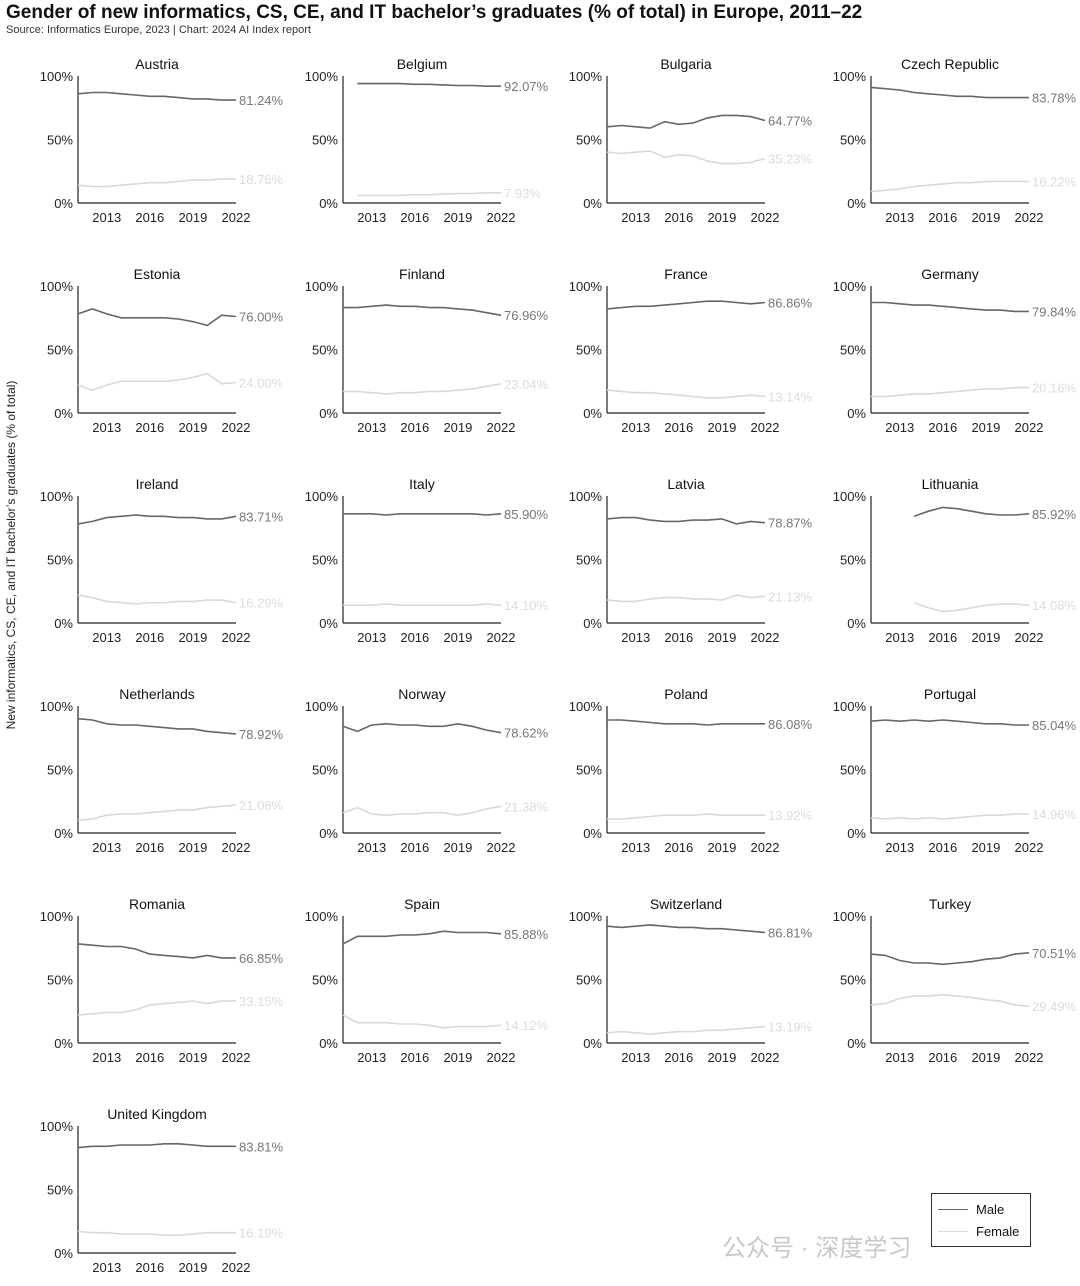 The width and height of the screenshot is (1080, 1286). Describe the element at coordinates (261, 179) in the screenshot. I see `female-data-label: 18.76%` at that location.